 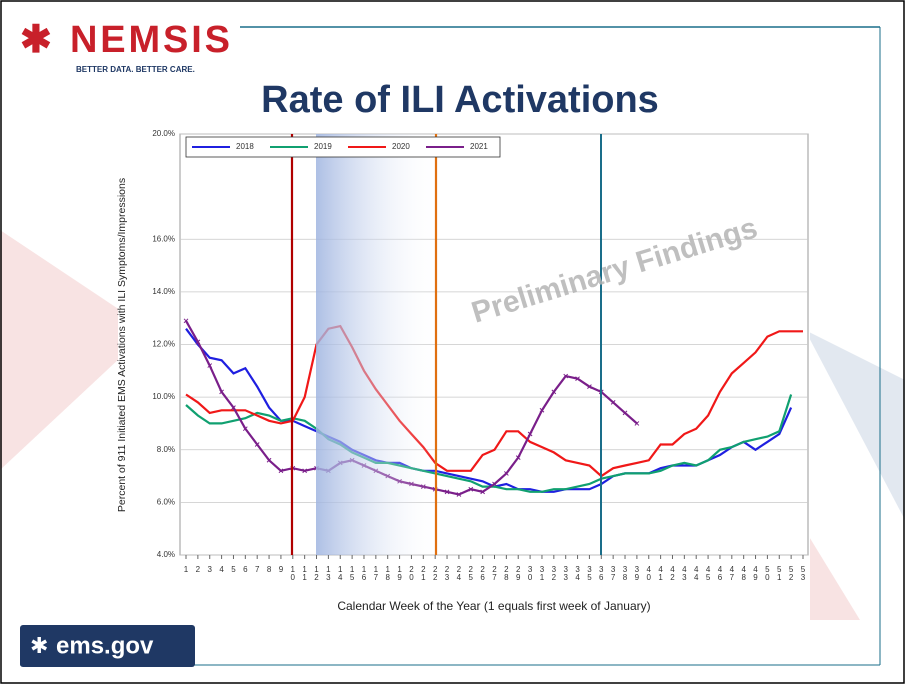 What do you see at coordinates (316, 573) in the screenshot?
I see `x-tick-label: 12` at bounding box center [316, 573].